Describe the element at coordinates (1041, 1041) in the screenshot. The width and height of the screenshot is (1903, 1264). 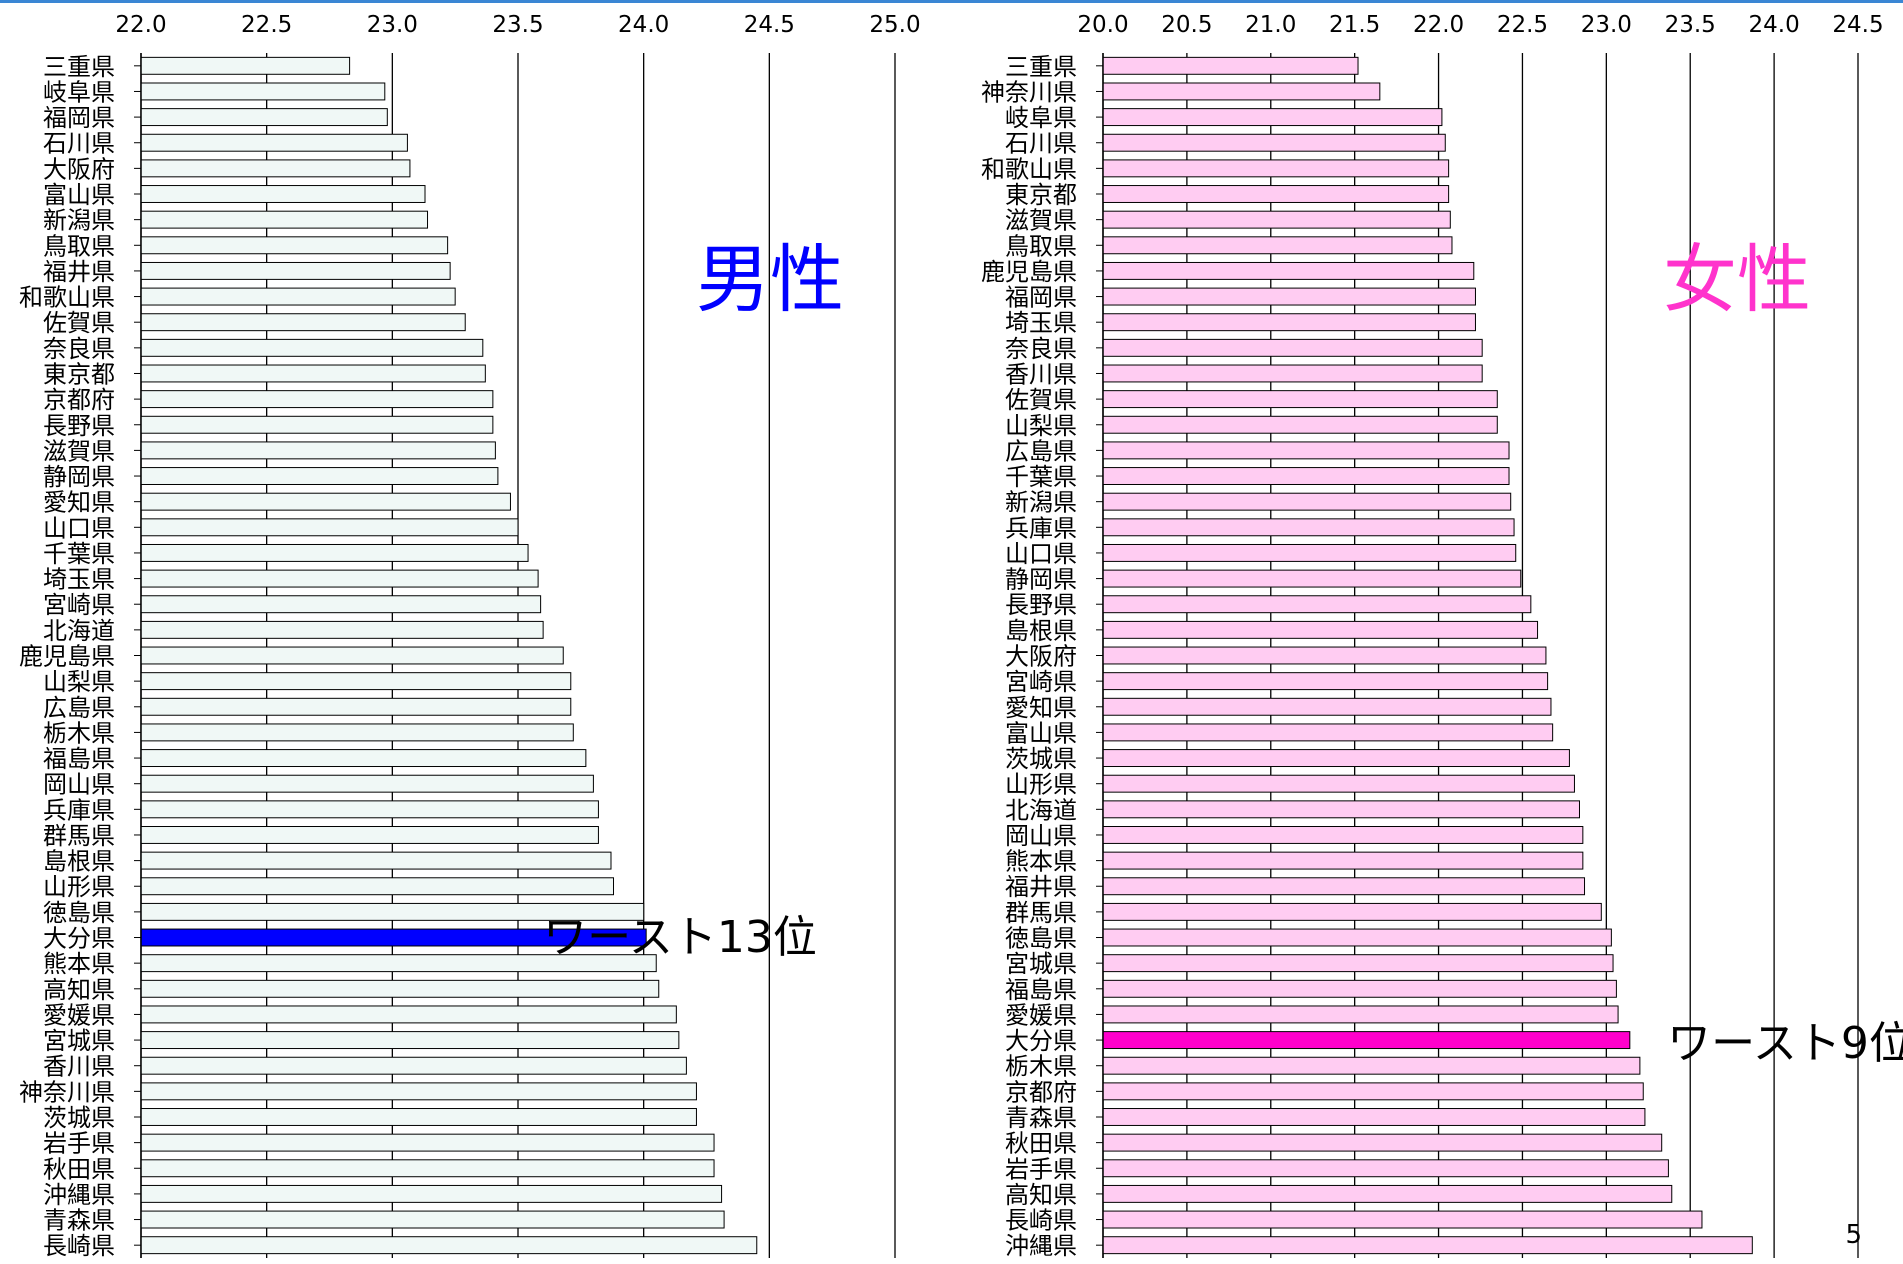
I see `female-category-label: 大分県` at that location.